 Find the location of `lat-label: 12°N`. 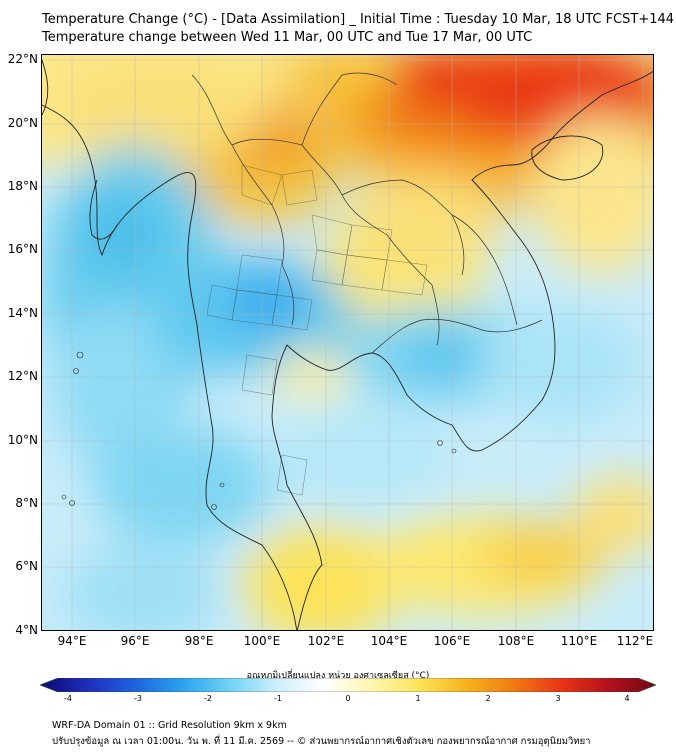

lat-label: 12°N is located at coordinates (22, 376).